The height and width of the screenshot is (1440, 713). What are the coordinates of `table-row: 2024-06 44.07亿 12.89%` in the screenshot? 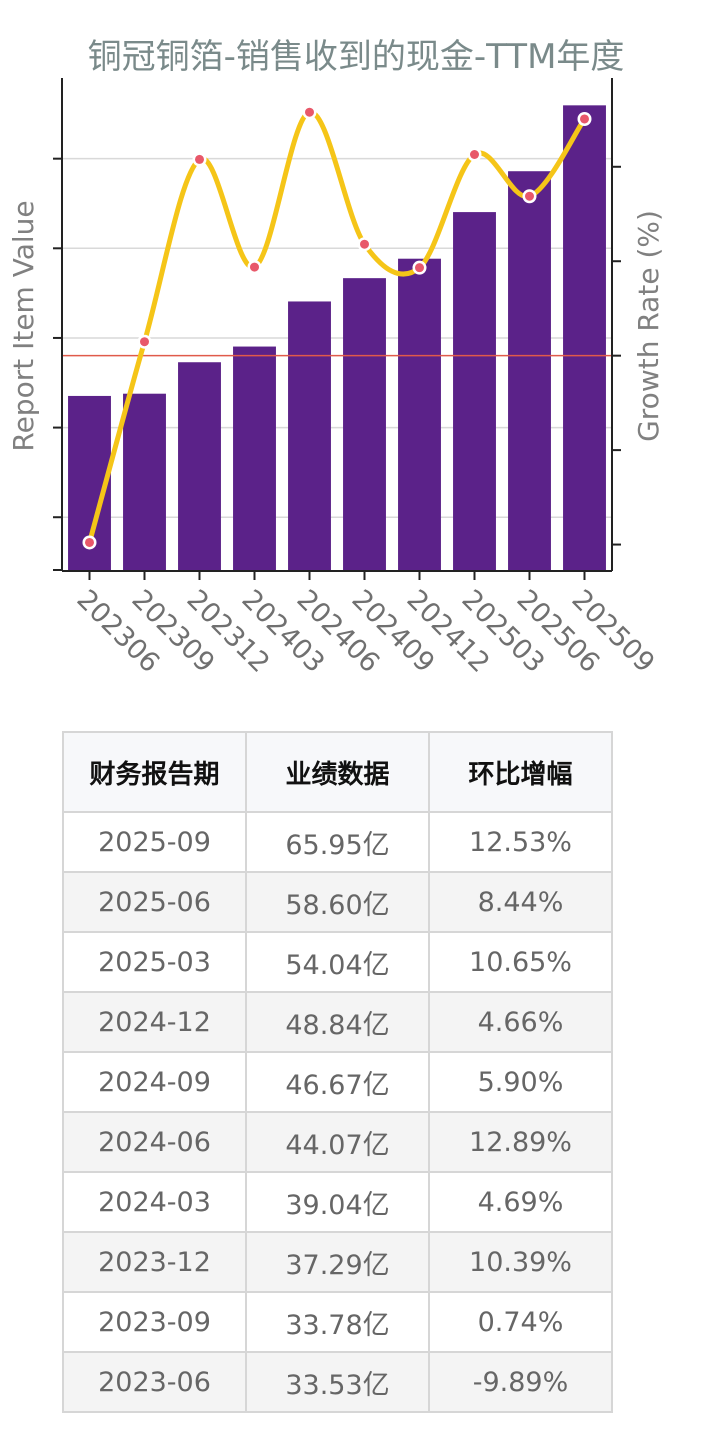 It's located at (337, 1142).